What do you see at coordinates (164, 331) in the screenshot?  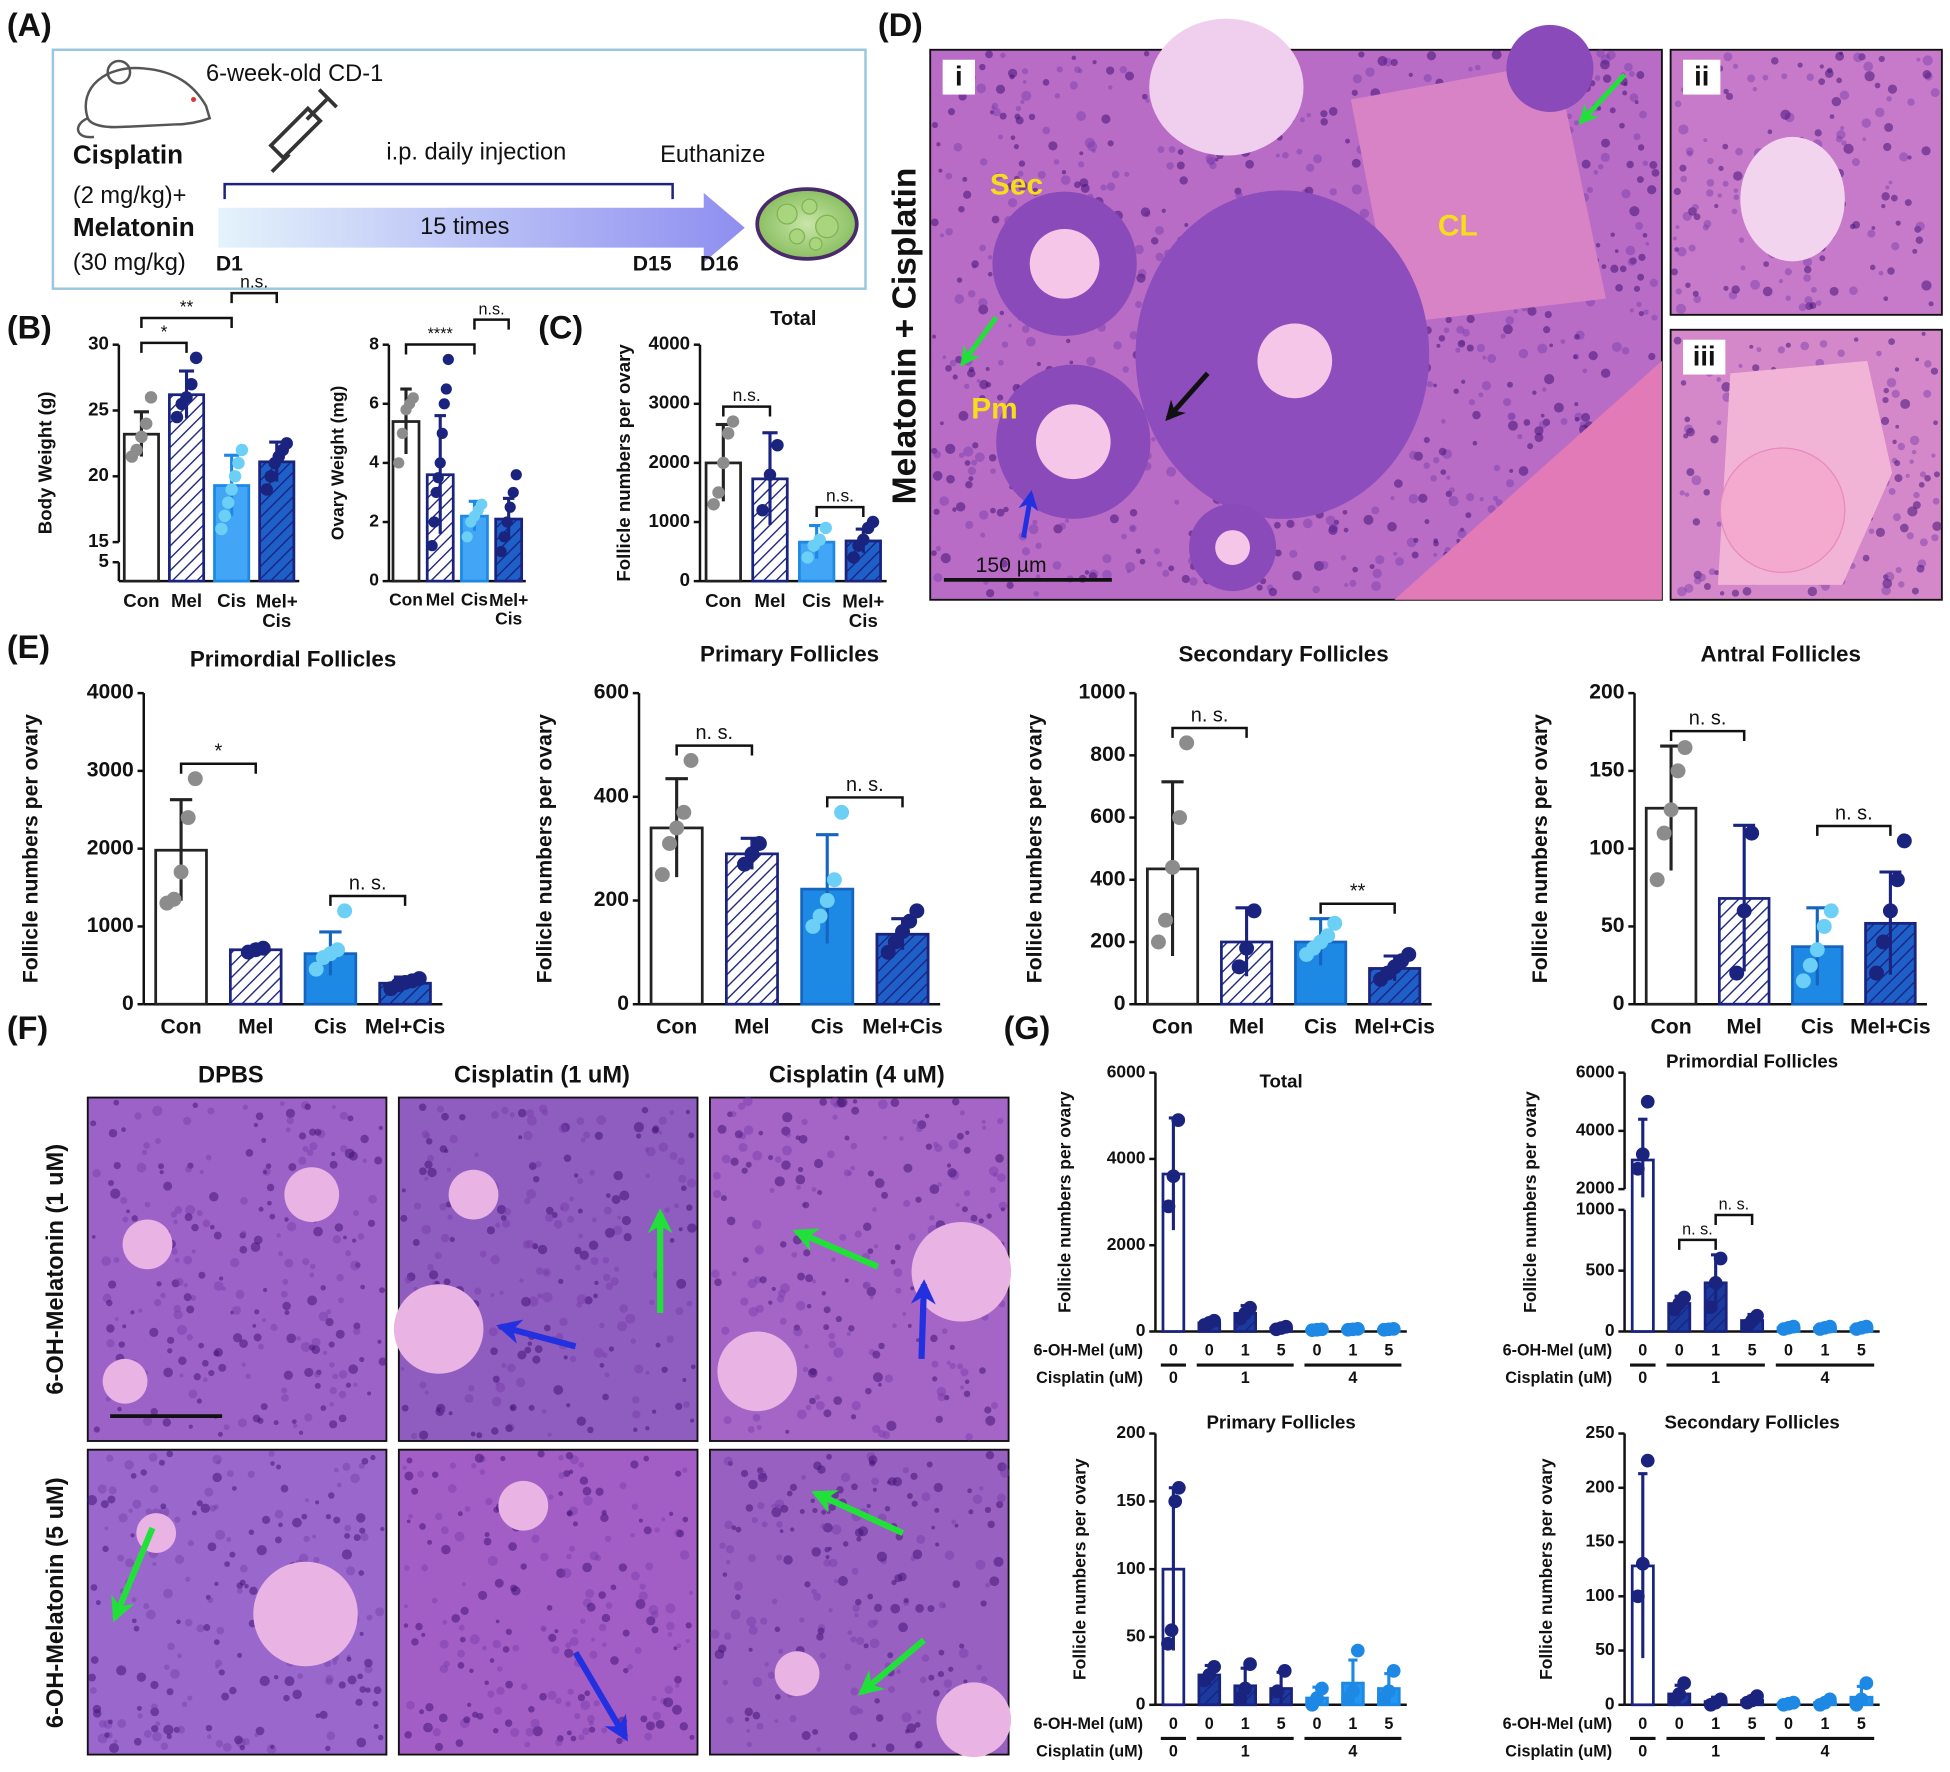 I see `significance-label: *` at bounding box center [164, 331].